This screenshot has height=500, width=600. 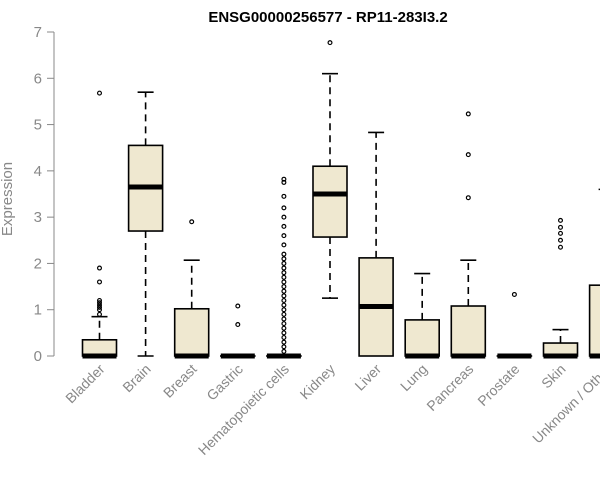 What do you see at coordinates (498, 385) in the screenshot?
I see `x-tick-label: Prostate` at bounding box center [498, 385].